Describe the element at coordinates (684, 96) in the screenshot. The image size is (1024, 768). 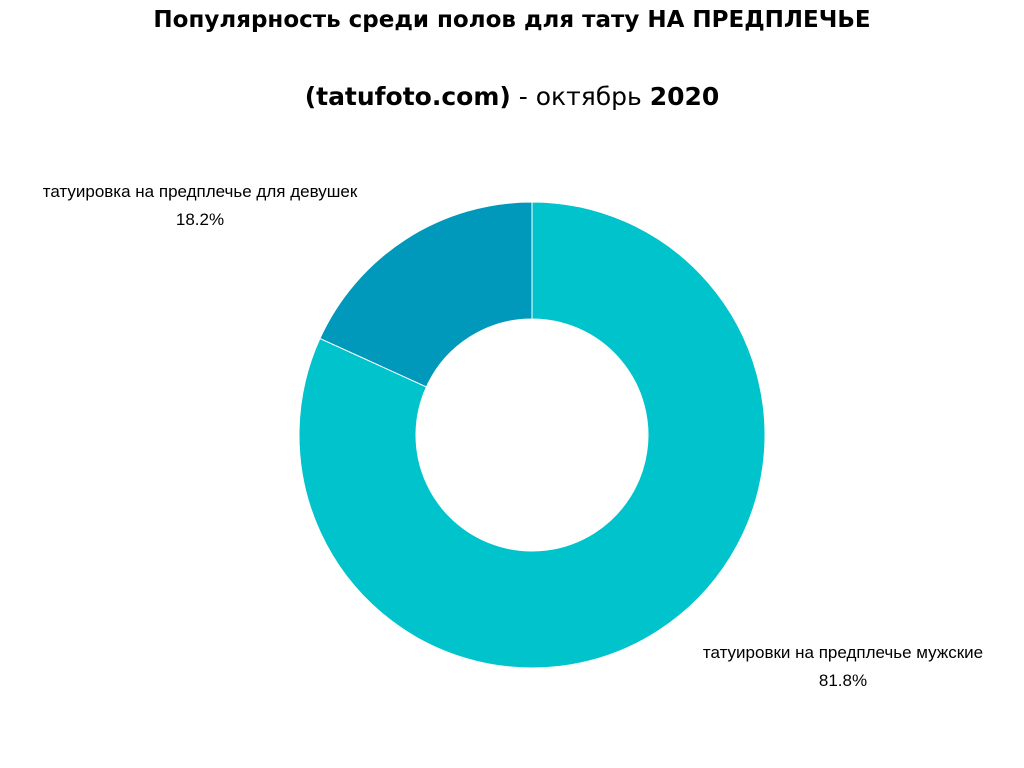
I see `chart-subtitle-year: 2020` at that location.